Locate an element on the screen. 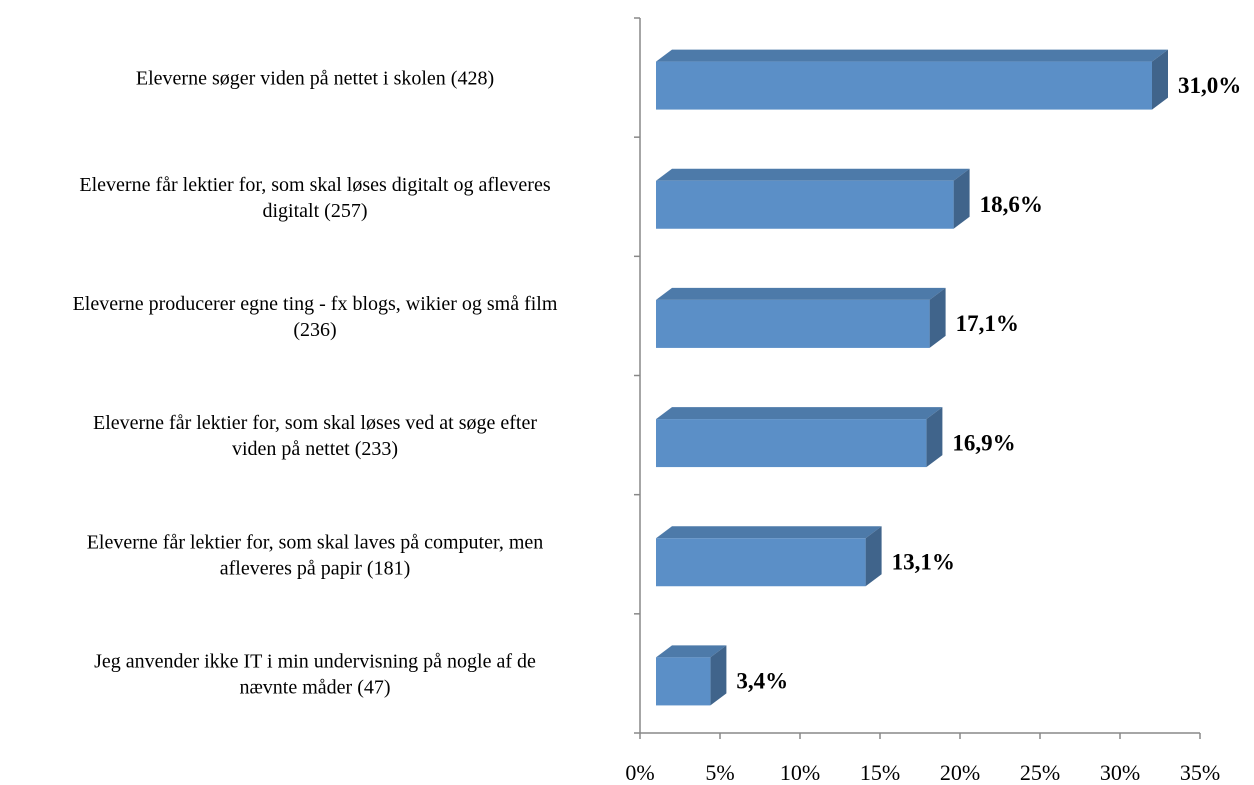 Image resolution: width=1254 pixels, height=785 pixels. category-line: afleveres på papir (181) is located at coordinates (315, 568).